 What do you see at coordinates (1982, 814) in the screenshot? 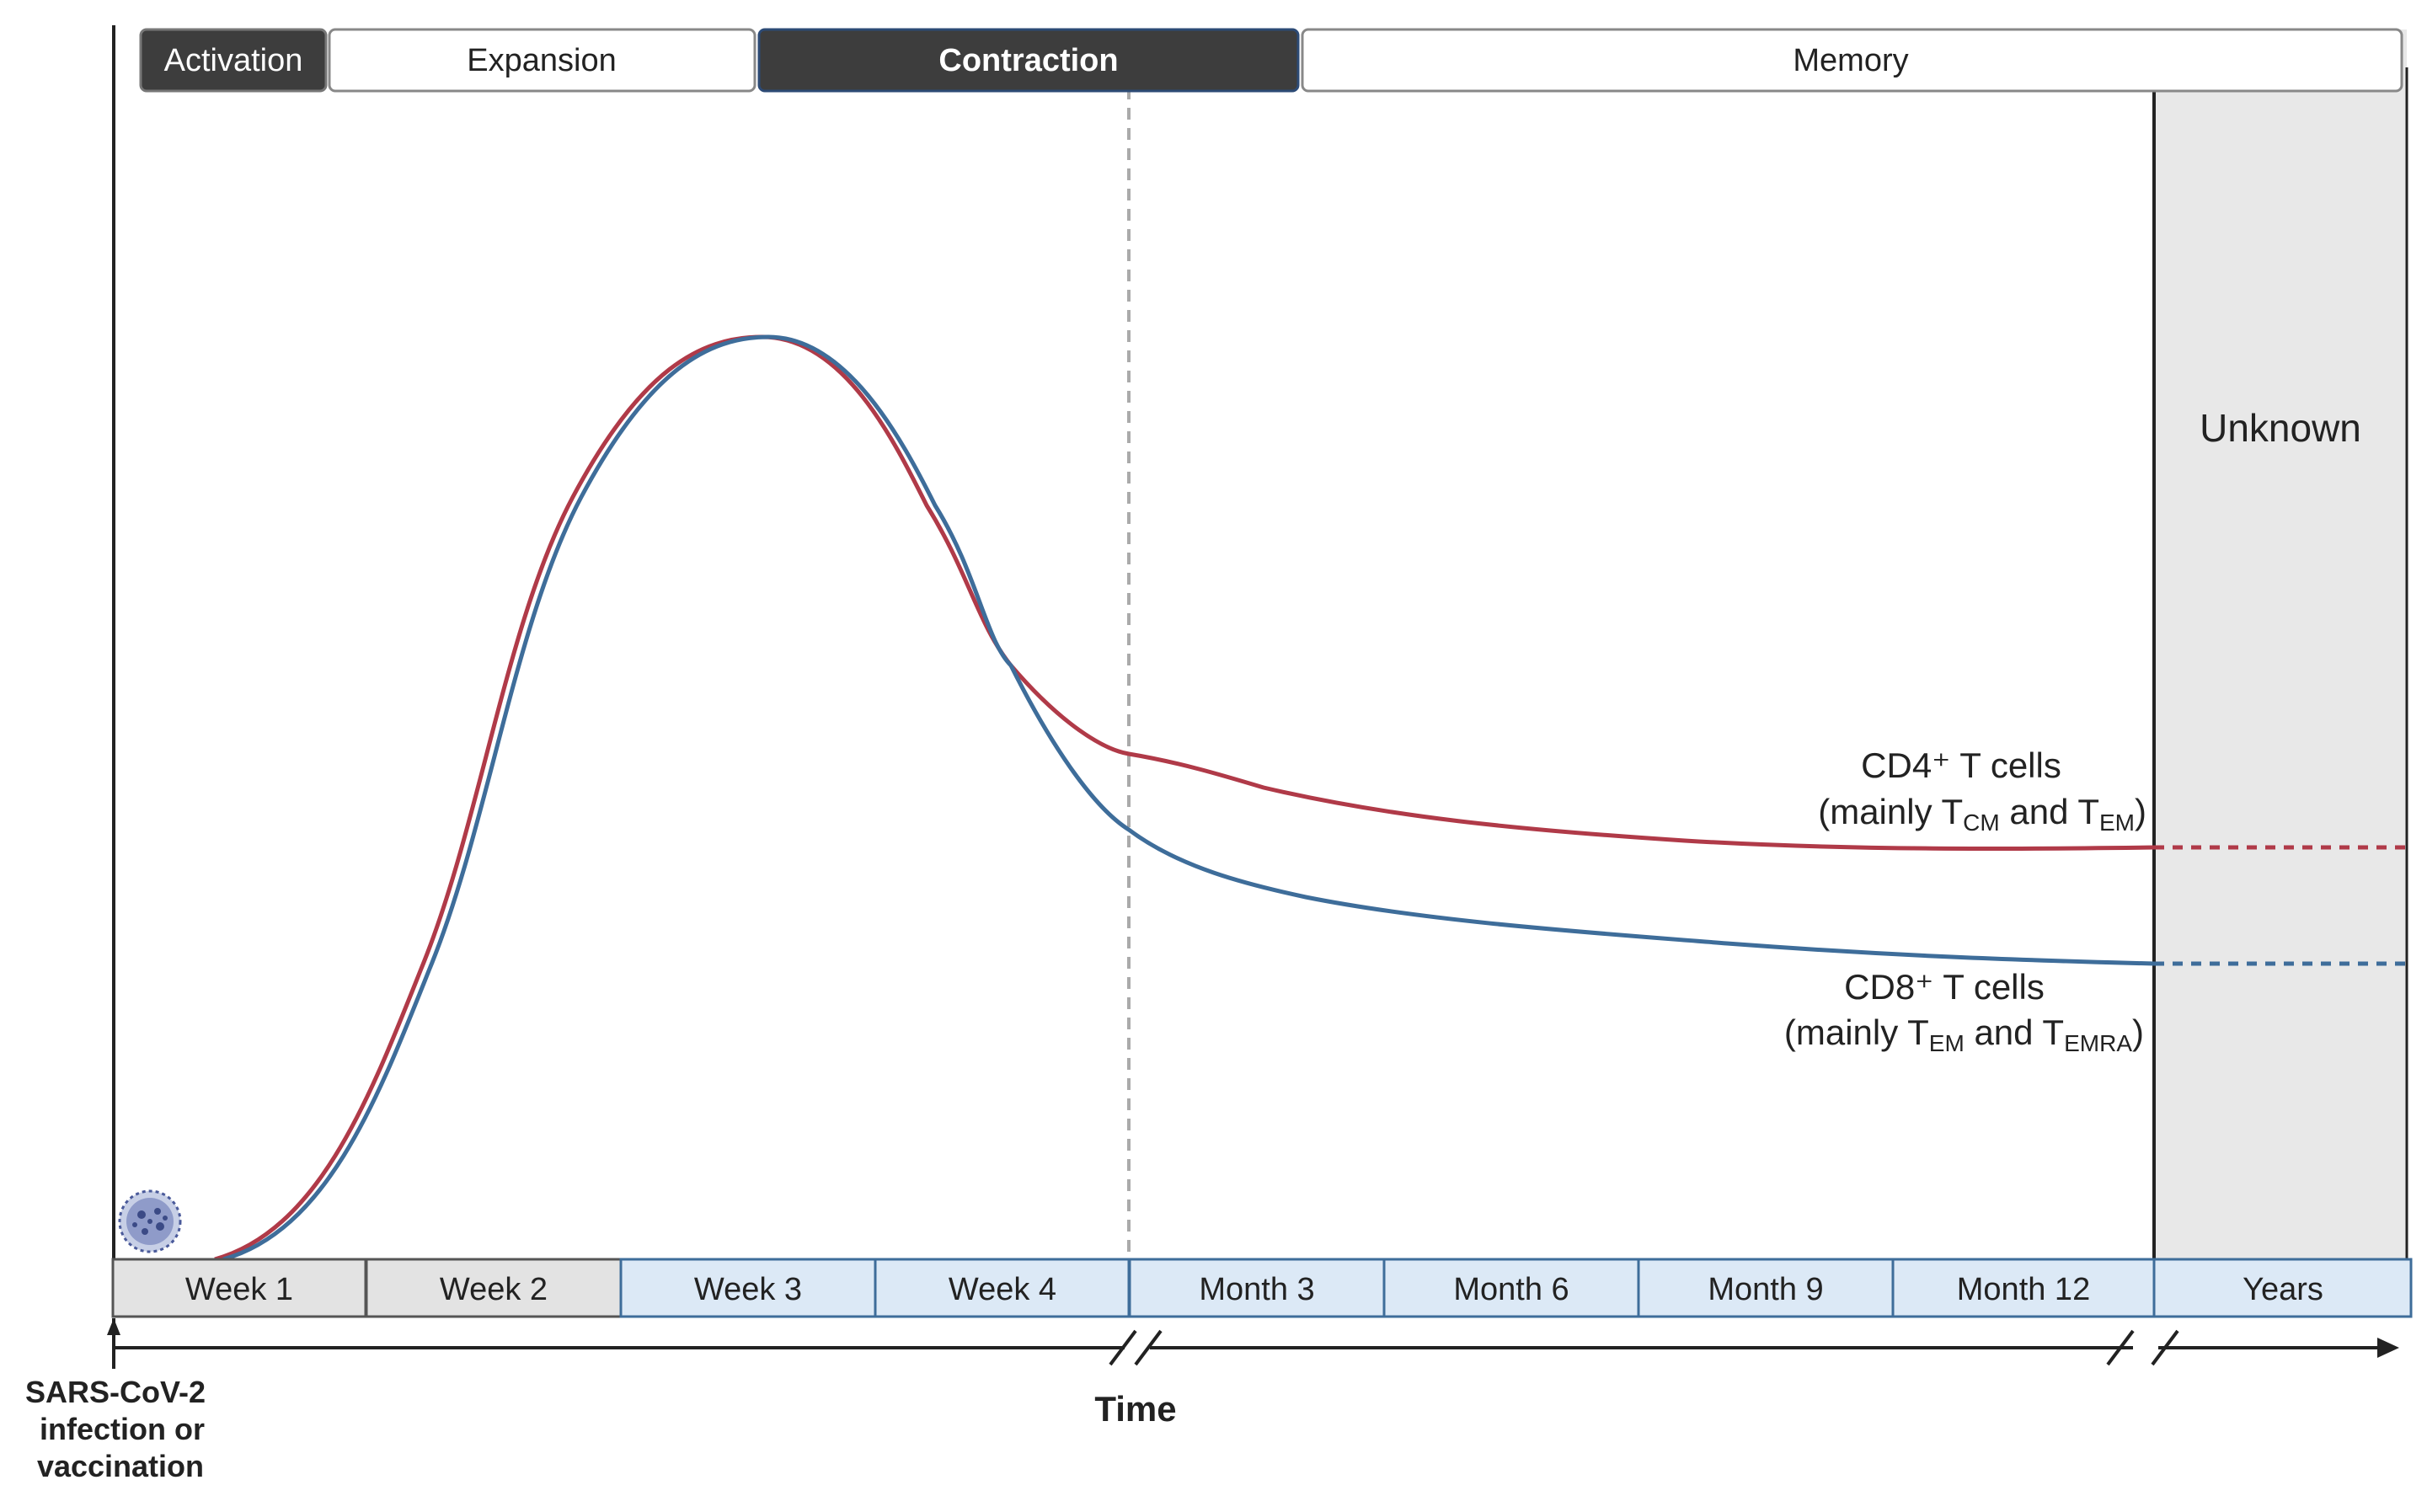
I see `cd4-label-line2: (mainly TCM and TEM)` at bounding box center [1982, 814].